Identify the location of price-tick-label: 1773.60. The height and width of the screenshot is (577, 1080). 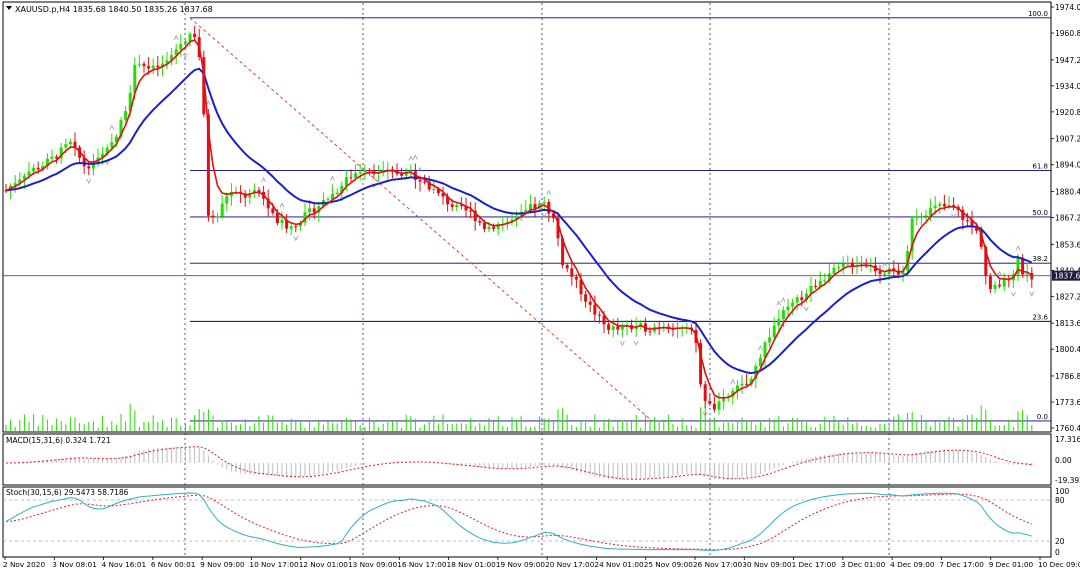
(1067, 402).